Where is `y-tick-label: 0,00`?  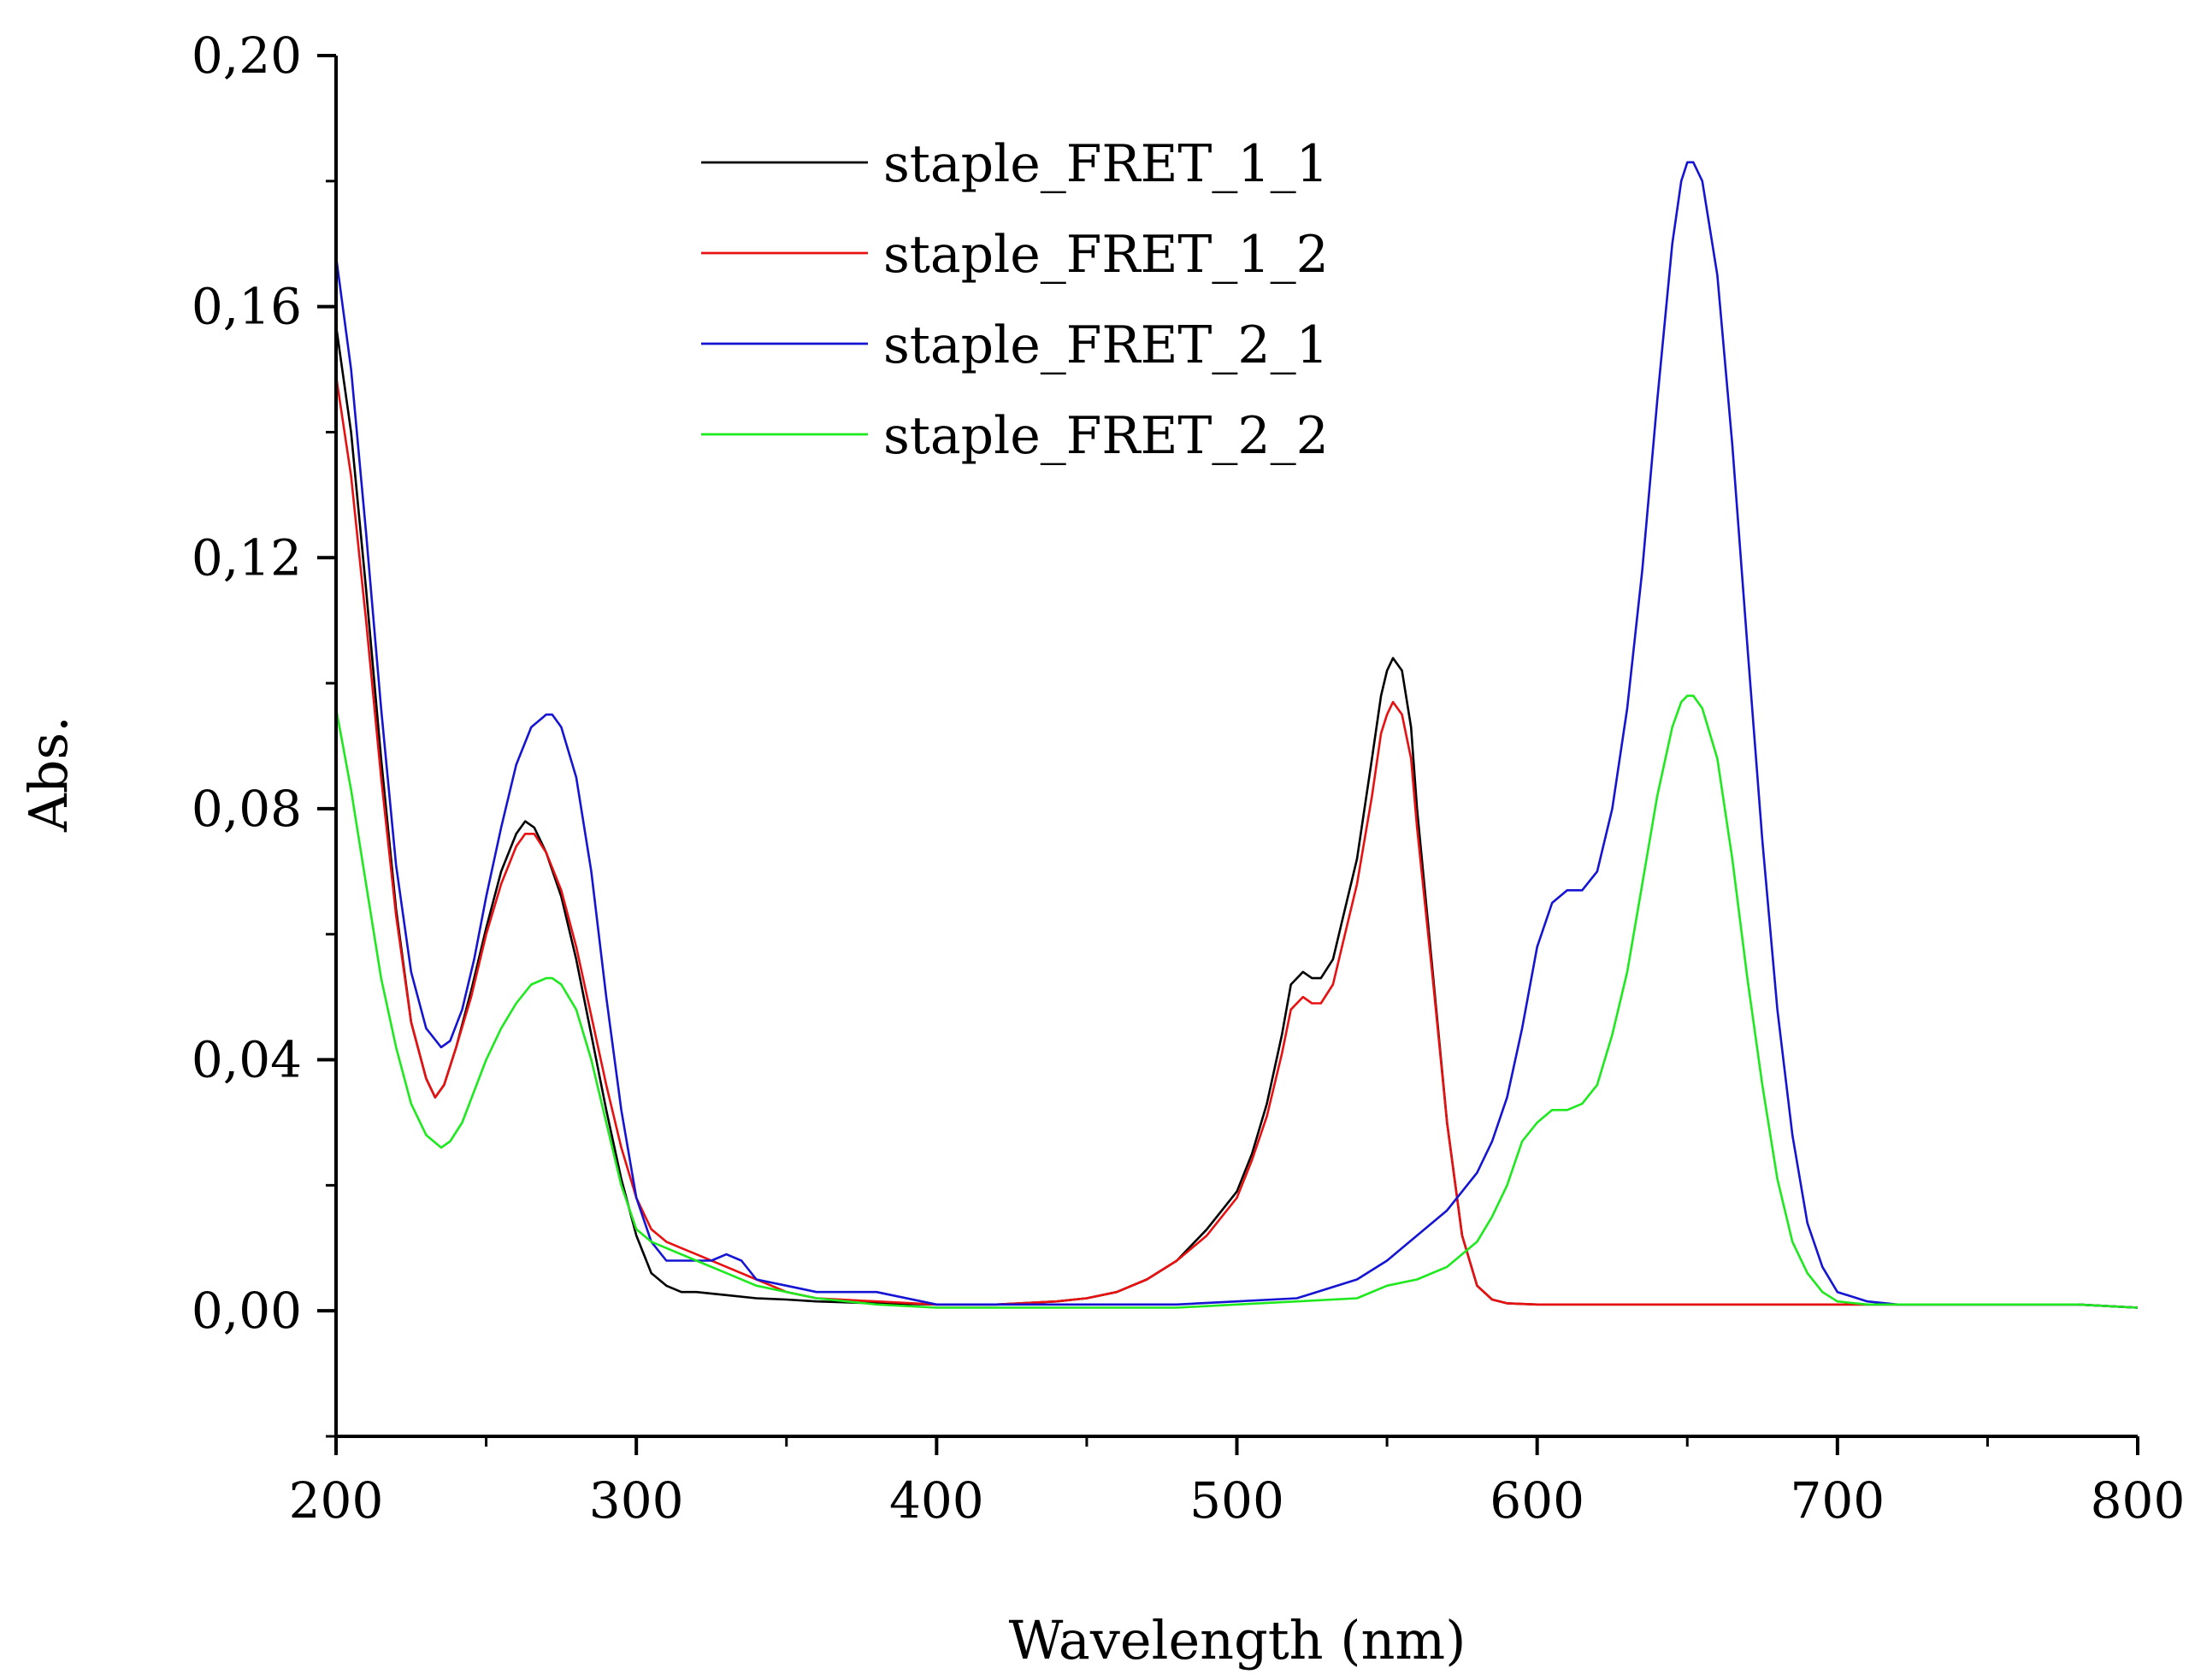 y-tick-label: 0,00 is located at coordinates (247, 1311).